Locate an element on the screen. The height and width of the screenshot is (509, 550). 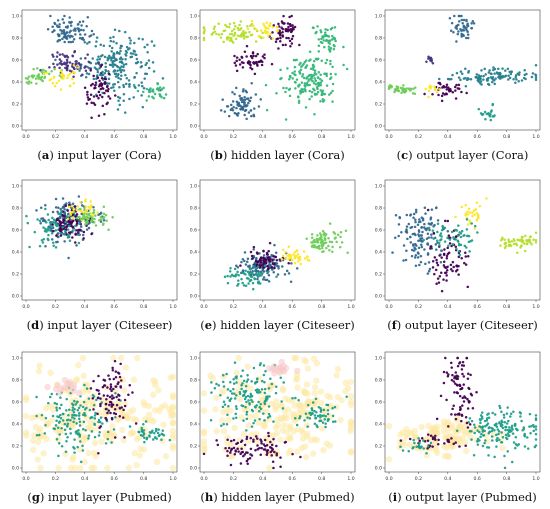
x-tick-label: 0.2 is located at coordinates (418, 479).